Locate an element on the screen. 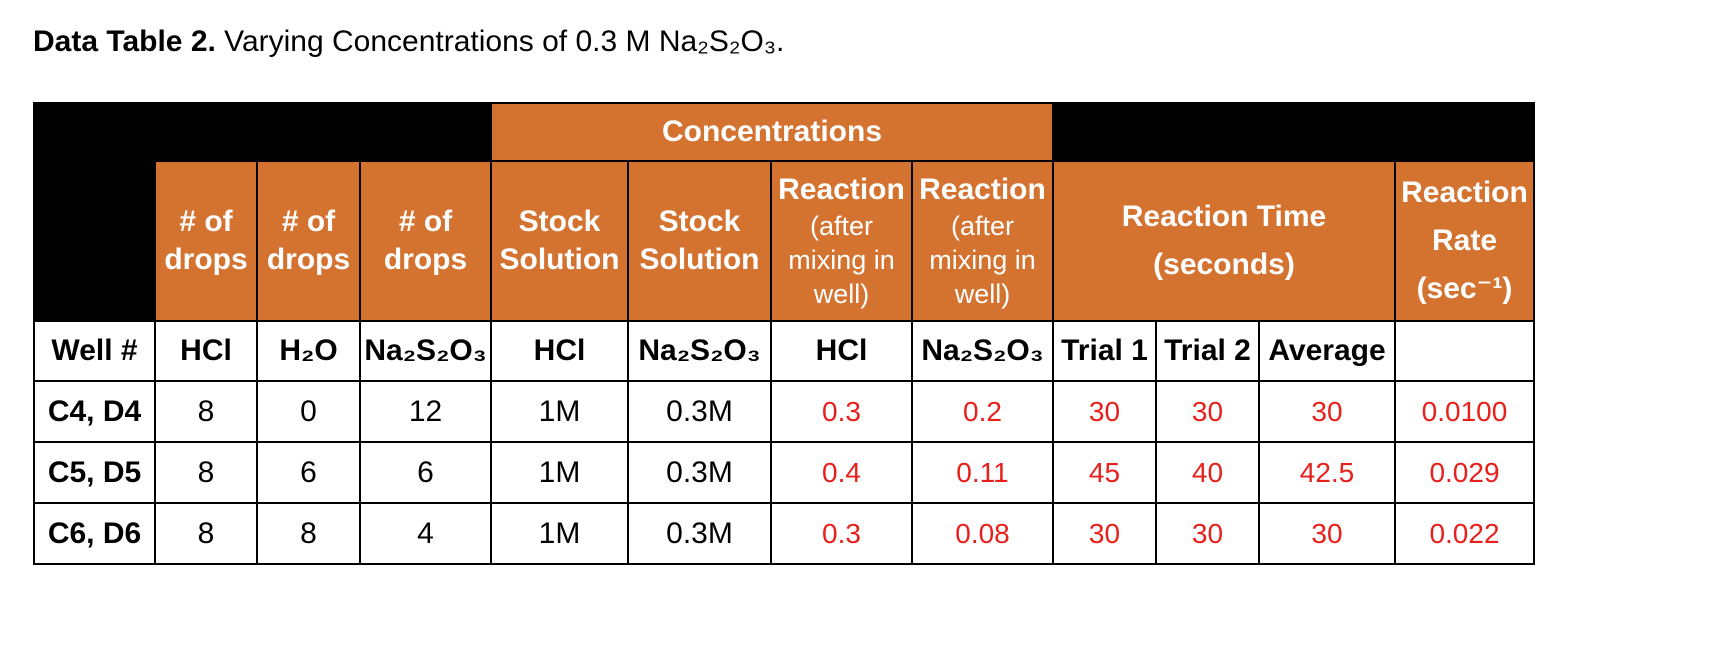 The image size is (1734, 662). header-reaction-na2s2o3: Reaction (after mixing in well) is located at coordinates (982, 241).